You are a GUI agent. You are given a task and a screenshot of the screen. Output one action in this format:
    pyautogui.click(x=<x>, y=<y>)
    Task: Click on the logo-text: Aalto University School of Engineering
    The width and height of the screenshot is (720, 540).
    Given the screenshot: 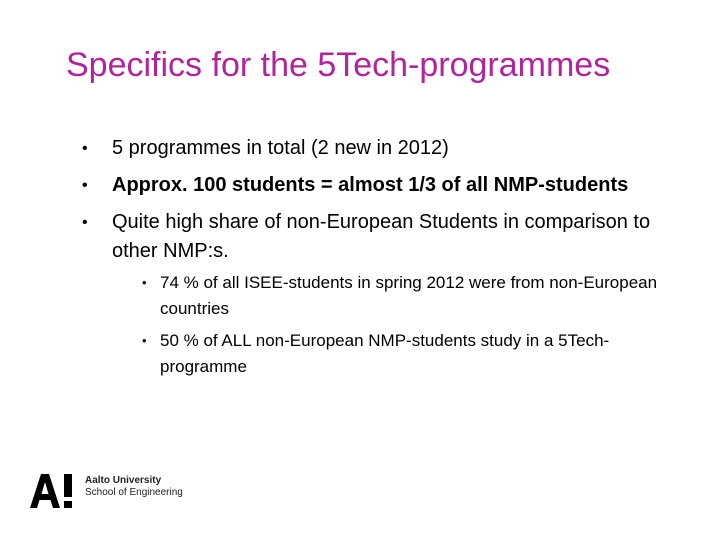 What is the action you would take?
    pyautogui.click(x=134, y=487)
    